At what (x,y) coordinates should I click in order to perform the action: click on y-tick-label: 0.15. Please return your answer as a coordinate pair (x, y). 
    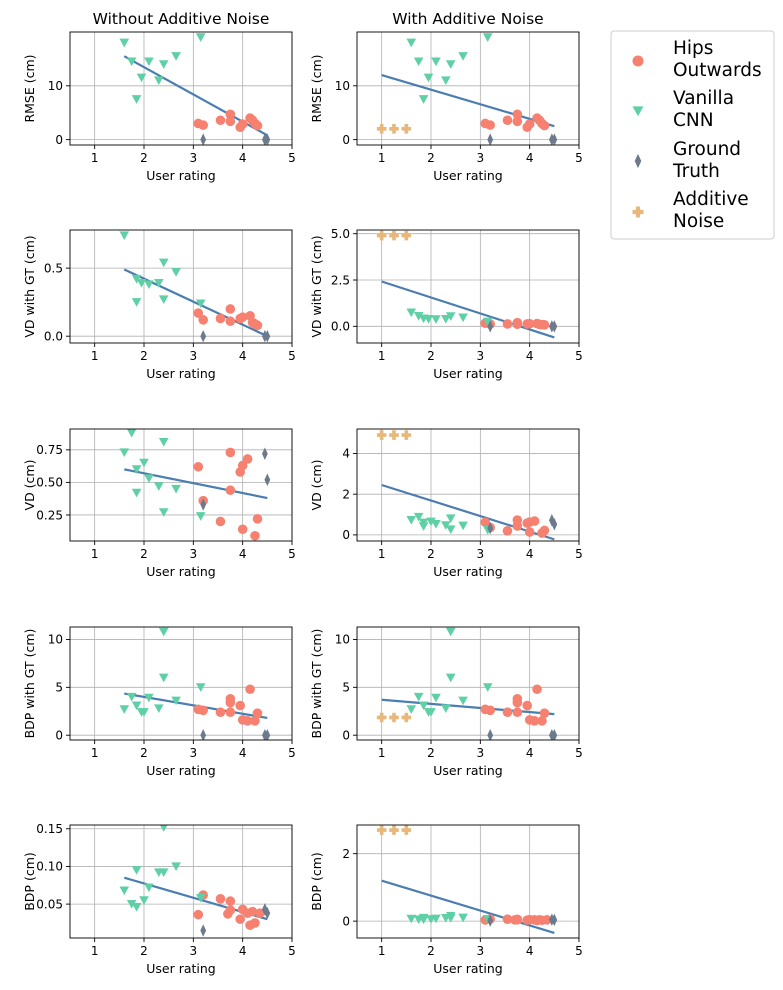
    Looking at the image, I should click on (49, 829).